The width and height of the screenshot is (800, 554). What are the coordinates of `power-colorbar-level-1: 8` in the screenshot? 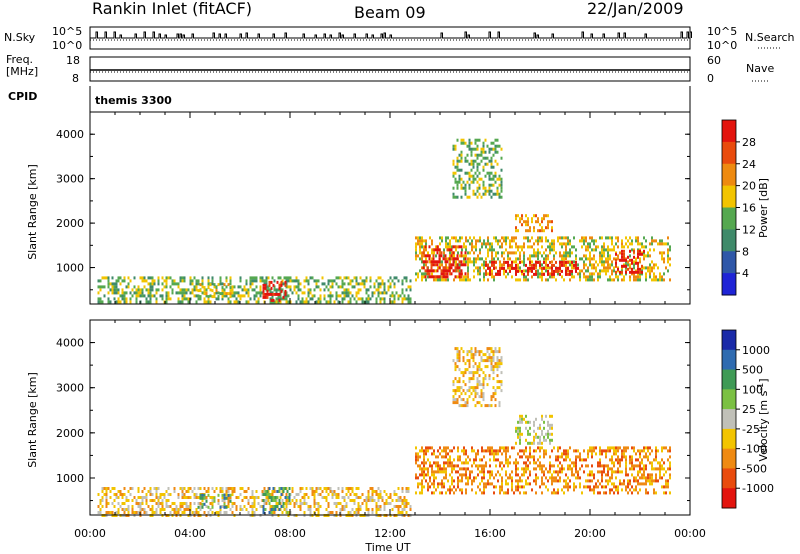 It's located at (745, 251).